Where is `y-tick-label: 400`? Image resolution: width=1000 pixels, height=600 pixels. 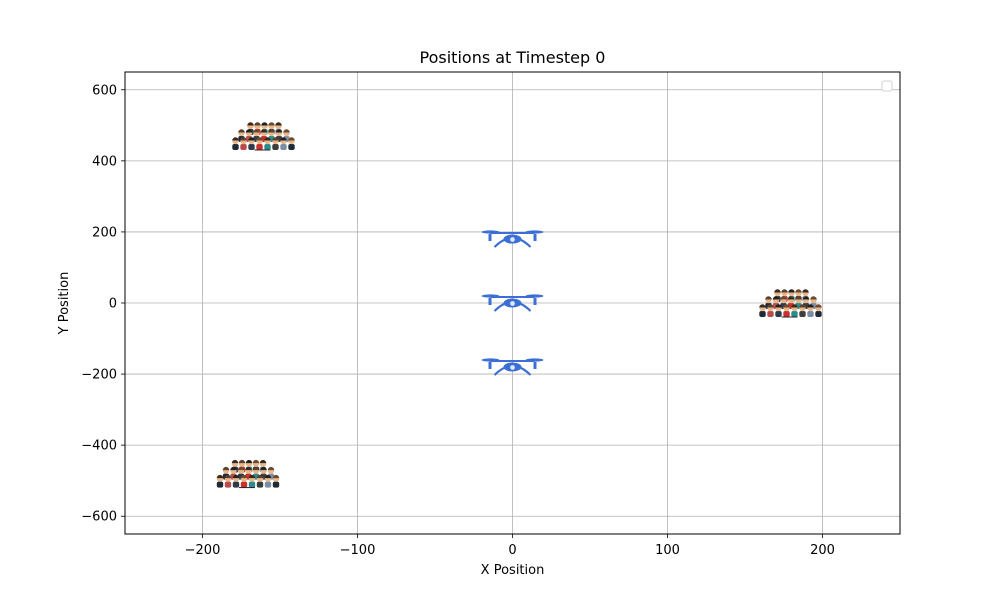 y-tick-label: 400 is located at coordinates (104, 161).